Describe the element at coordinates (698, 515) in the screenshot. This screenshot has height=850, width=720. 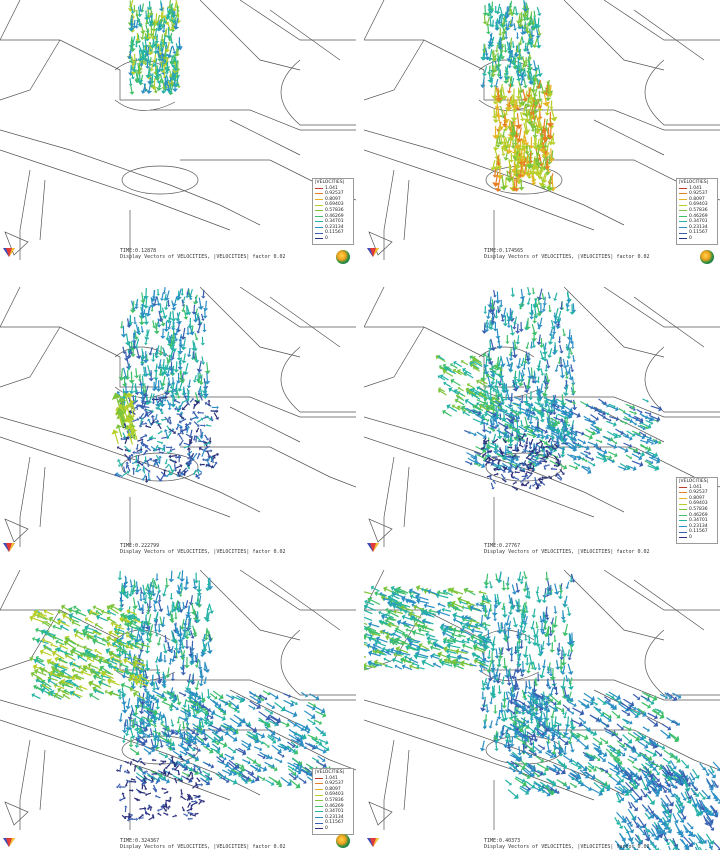
I see `legend-value: 0.46269` at that location.